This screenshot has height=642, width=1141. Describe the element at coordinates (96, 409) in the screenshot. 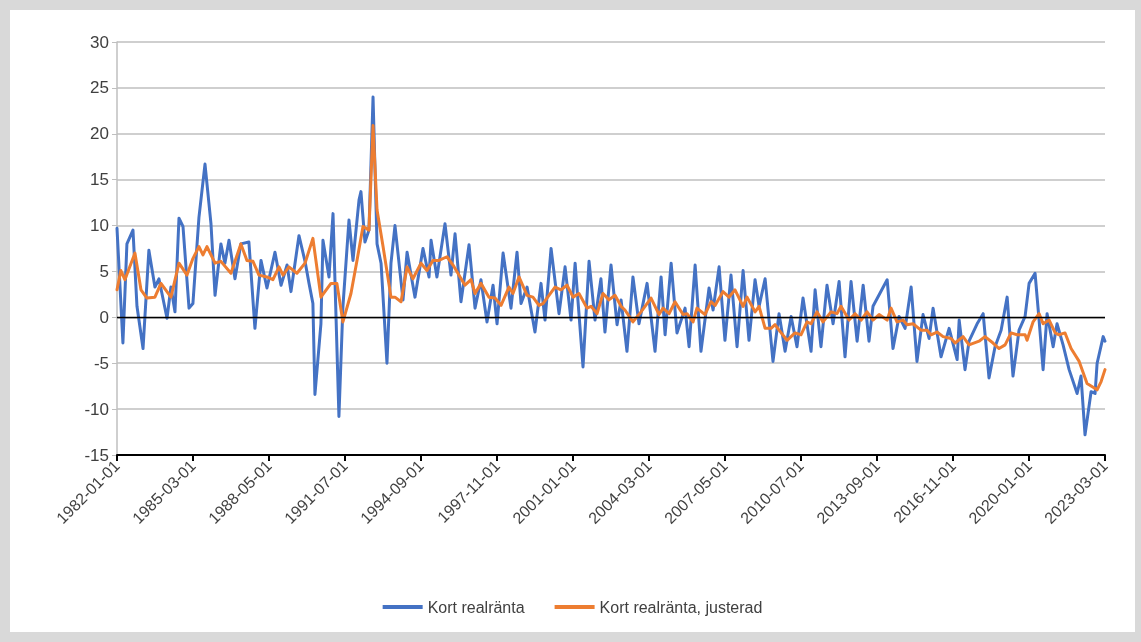

I see `y-tick-label: -10` at that location.